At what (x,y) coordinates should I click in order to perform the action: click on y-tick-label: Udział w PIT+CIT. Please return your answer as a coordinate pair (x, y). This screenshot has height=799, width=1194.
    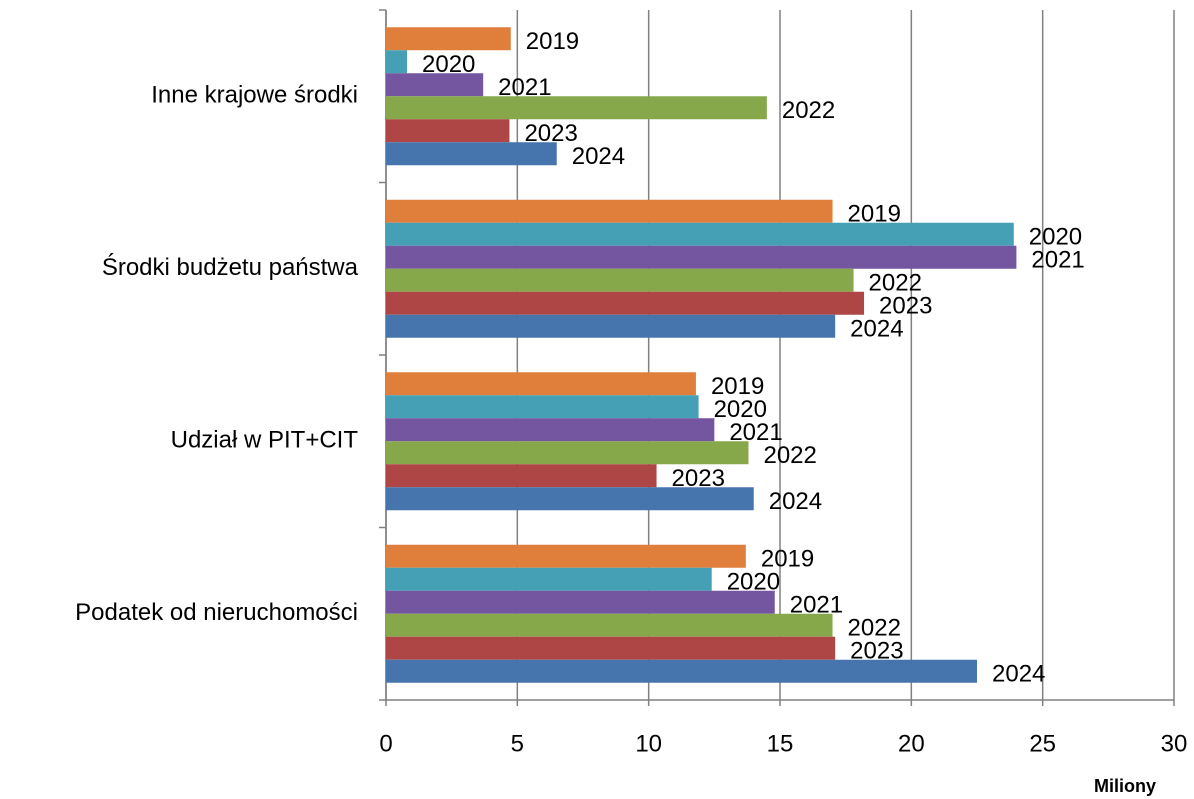
    Looking at the image, I should click on (265, 440).